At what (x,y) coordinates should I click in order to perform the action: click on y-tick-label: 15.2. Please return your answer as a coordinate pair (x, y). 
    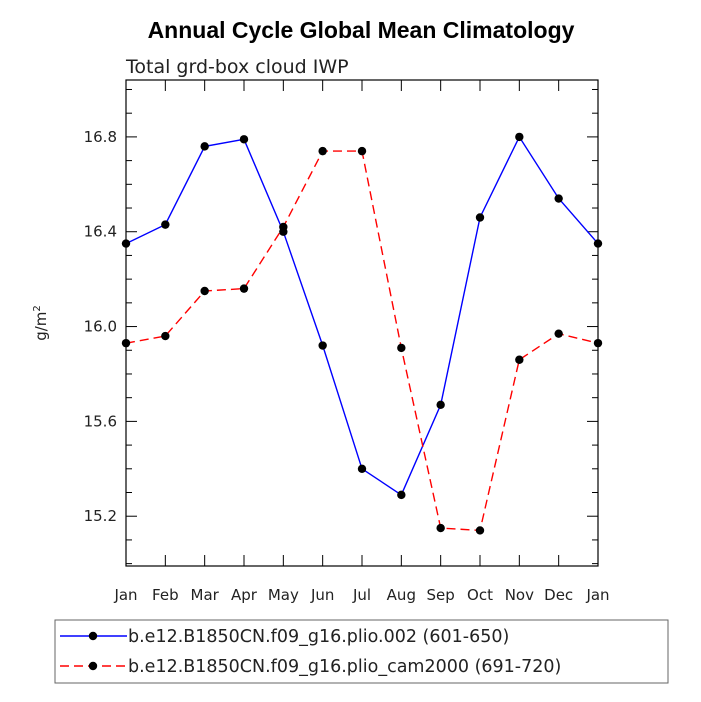
    Looking at the image, I should click on (100, 516).